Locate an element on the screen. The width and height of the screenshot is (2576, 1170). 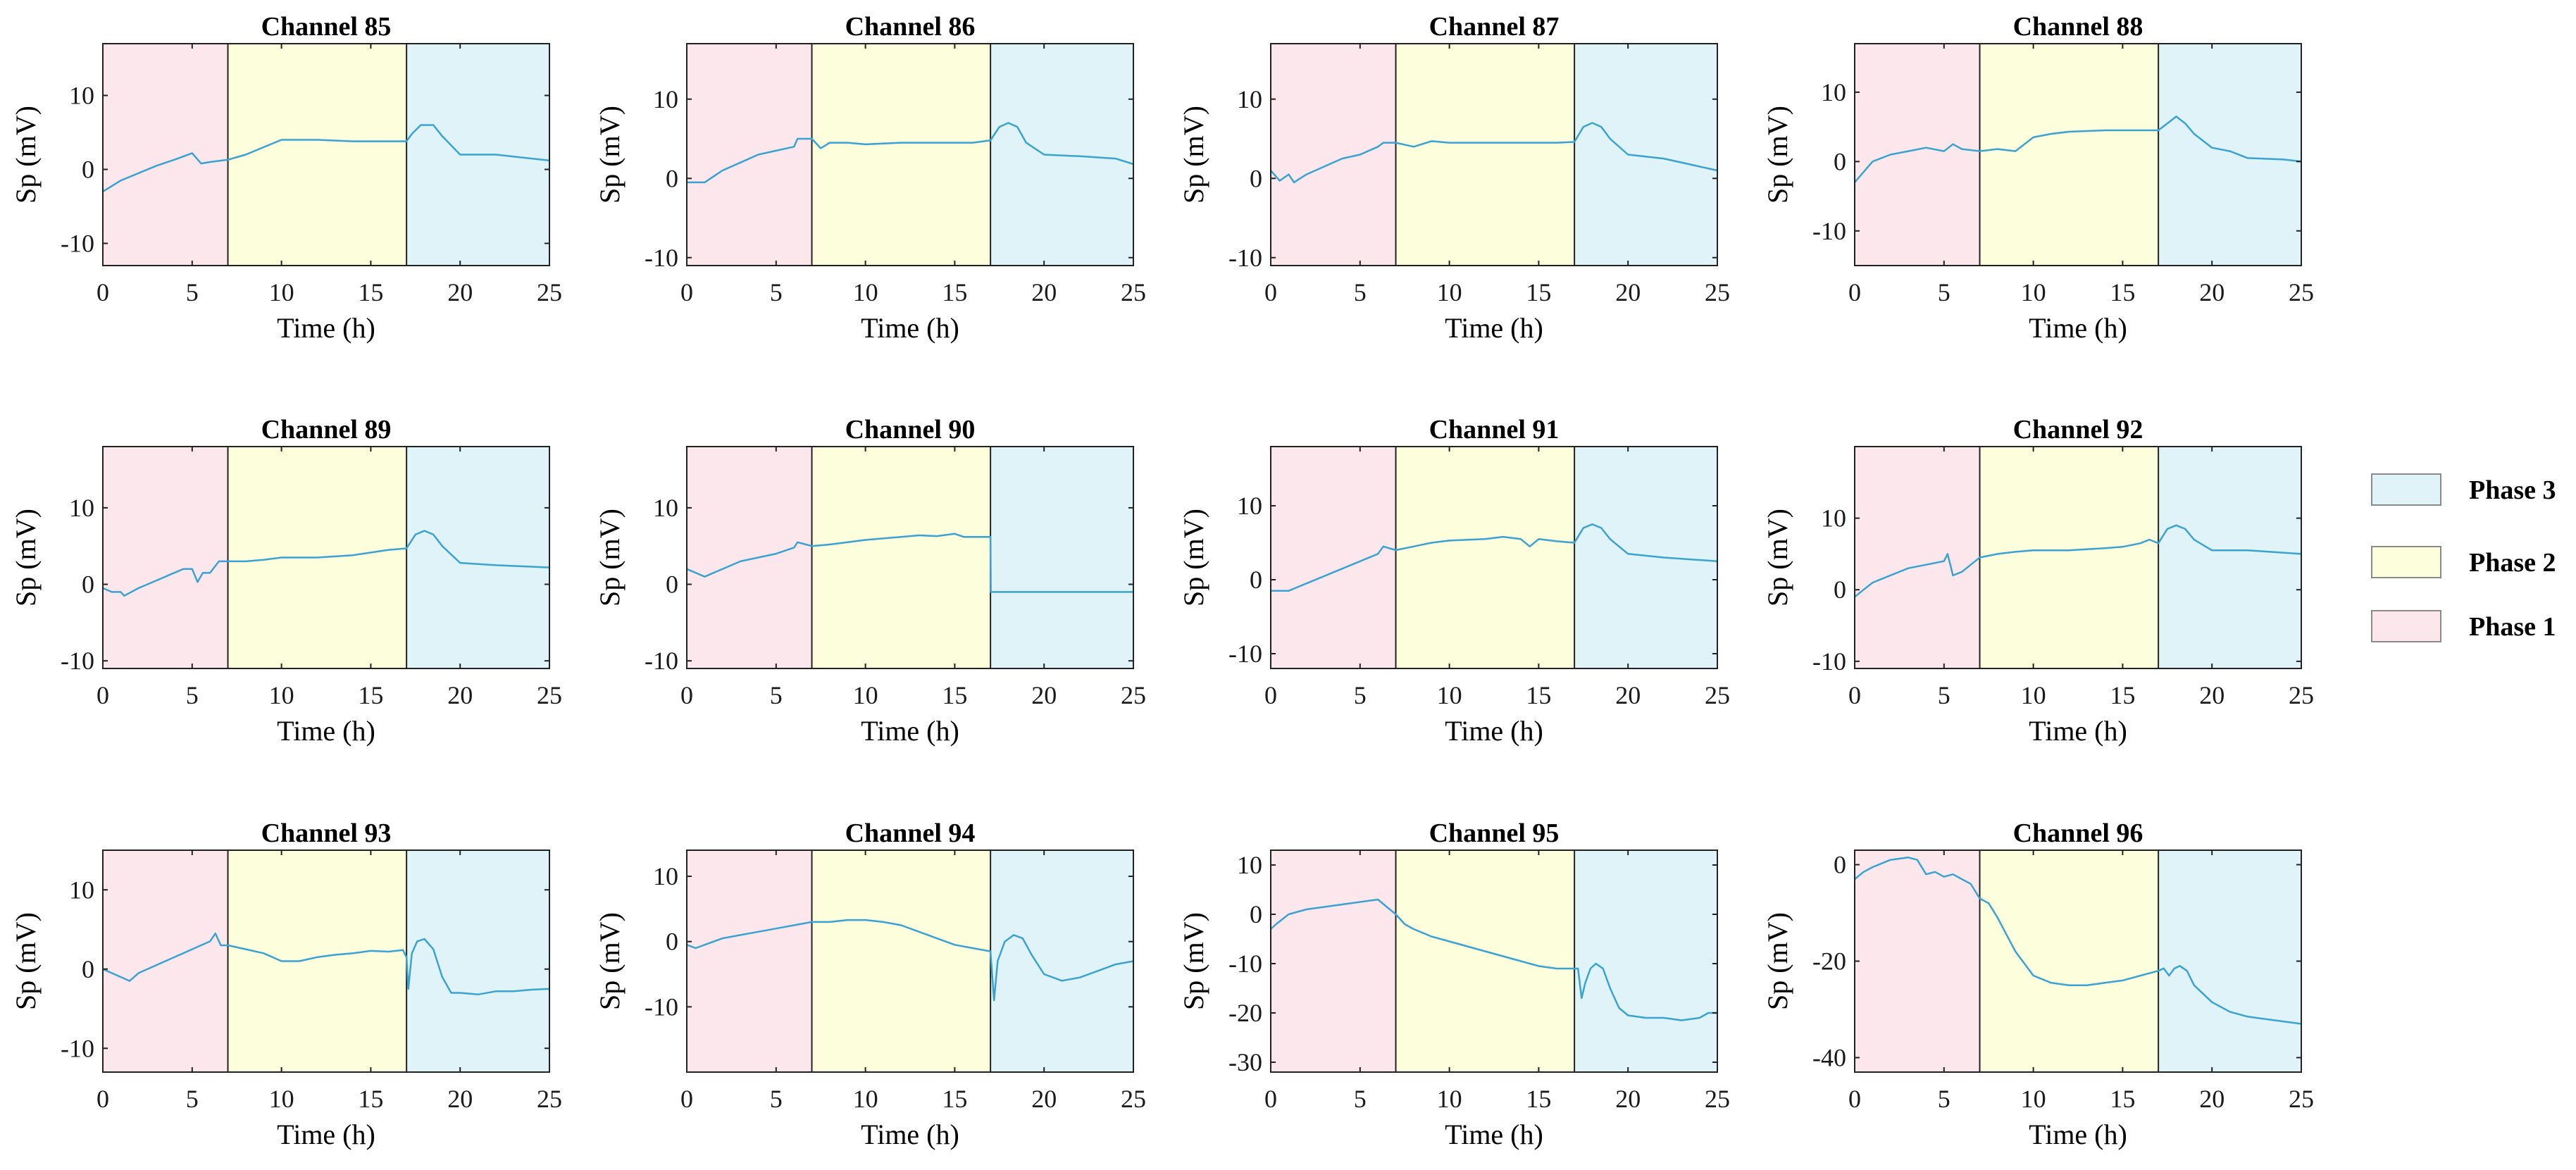
subplot-title: Channel 96 is located at coordinates (2078, 833).